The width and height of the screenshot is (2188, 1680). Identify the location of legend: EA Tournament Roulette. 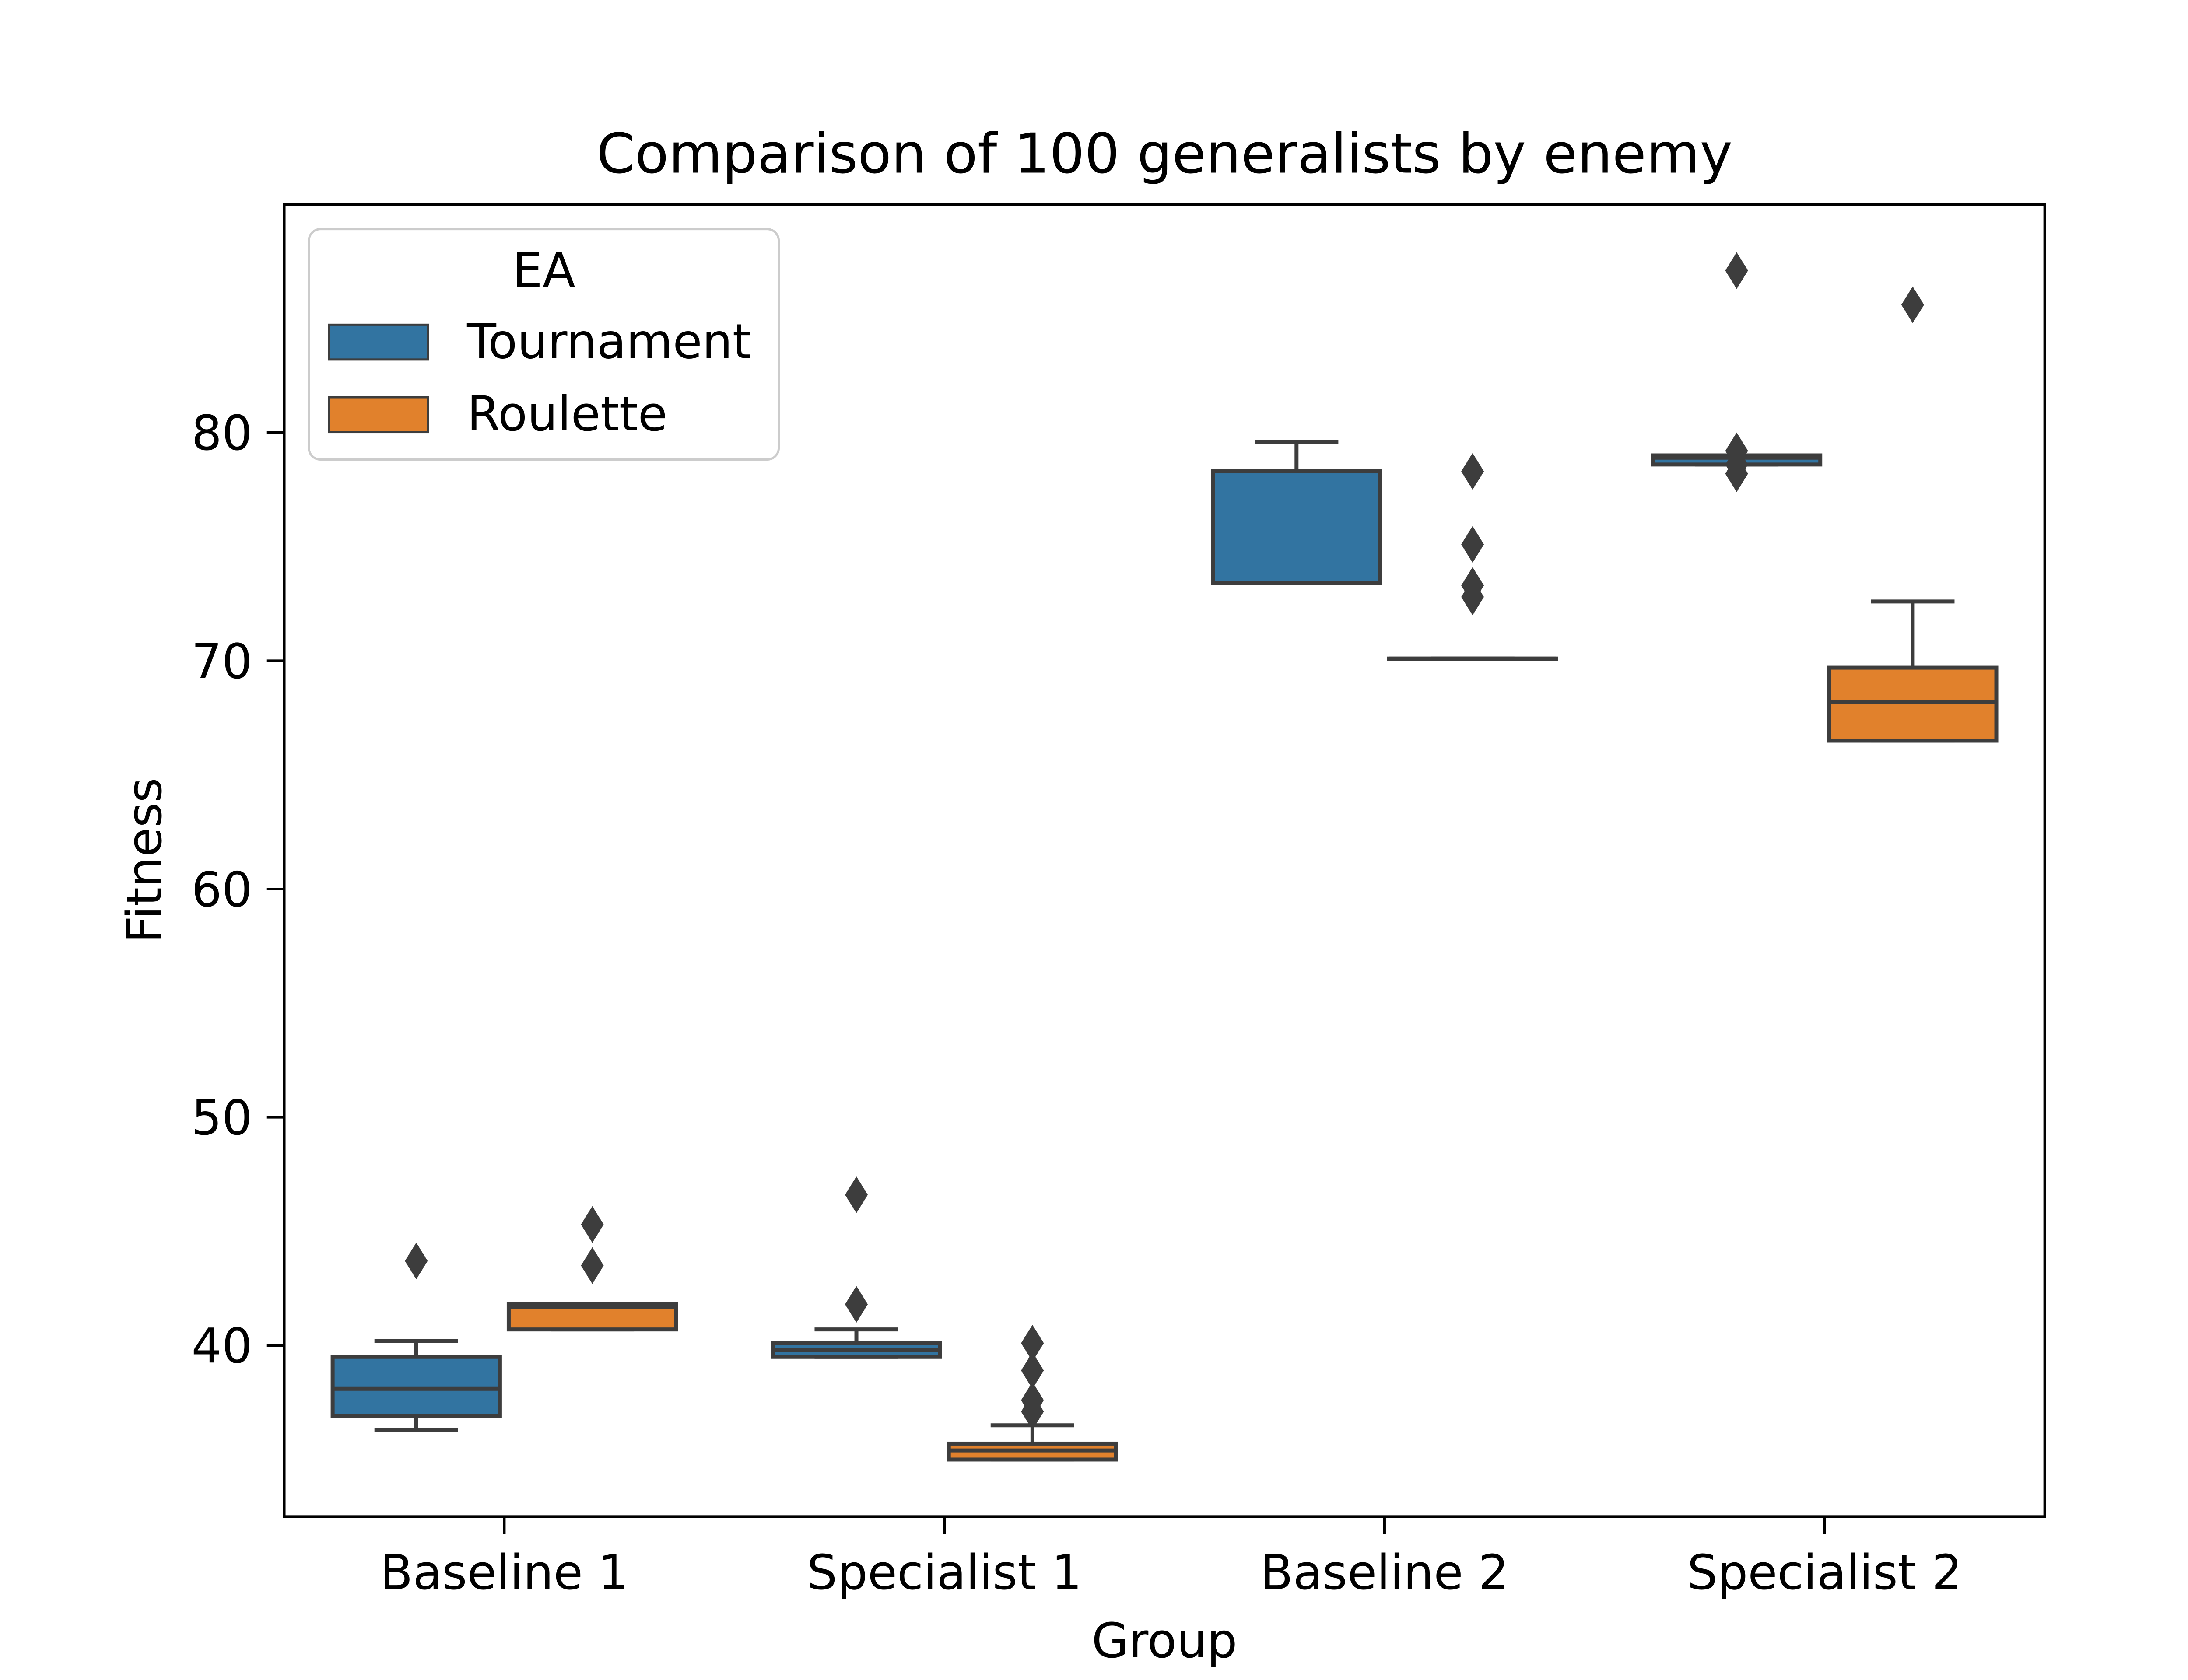
(544, 344).